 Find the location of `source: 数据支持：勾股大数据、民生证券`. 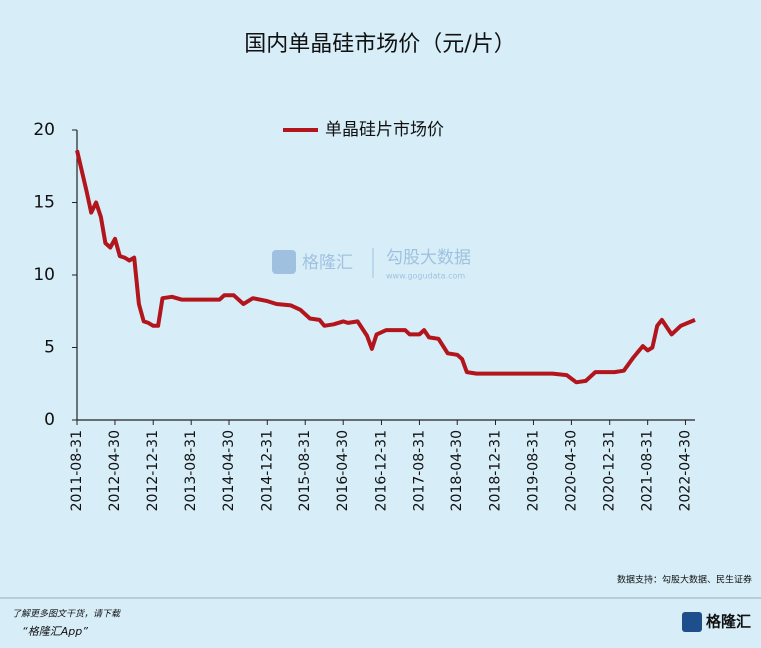

source: 数据支持：勾股大数据、民生证券 is located at coordinates (684, 580).